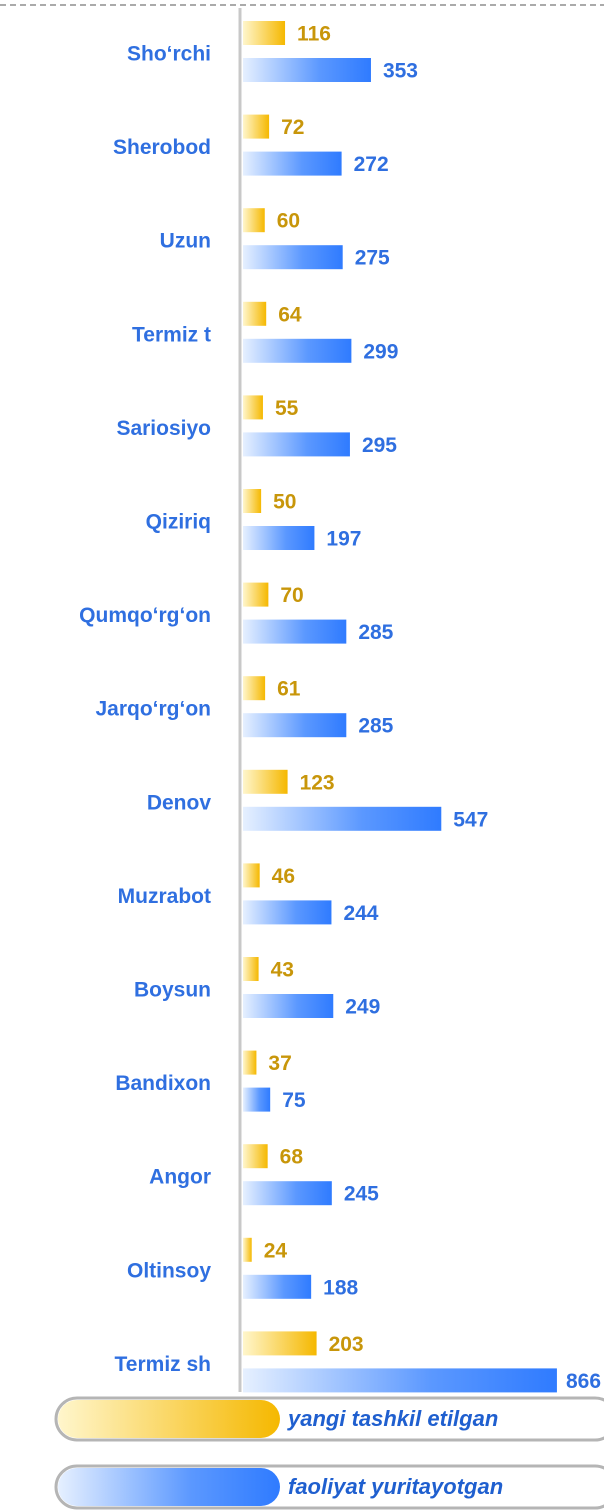  Describe the element at coordinates (145, 615) in the screenshot. I see `category-label: Qumqo‘rg‘on` at that location.